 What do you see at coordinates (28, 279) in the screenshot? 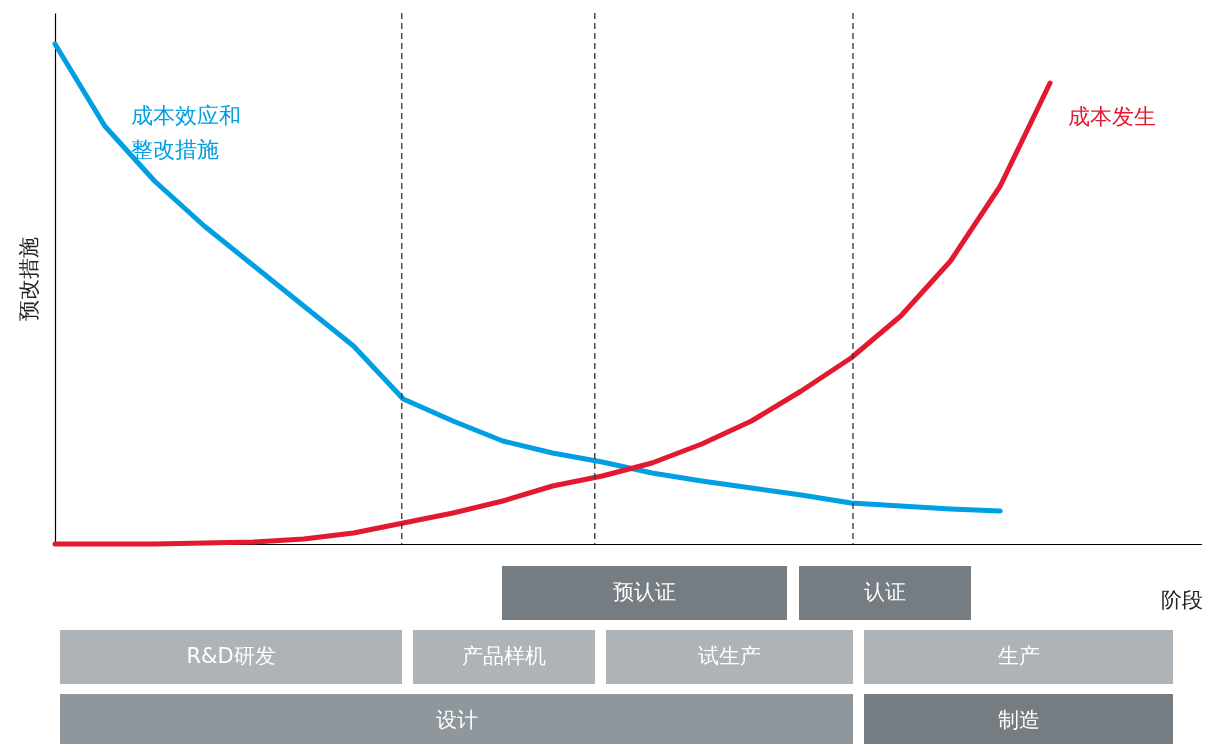
I see `y-axis-title: 预改措施` at bounding box center [28, 279].